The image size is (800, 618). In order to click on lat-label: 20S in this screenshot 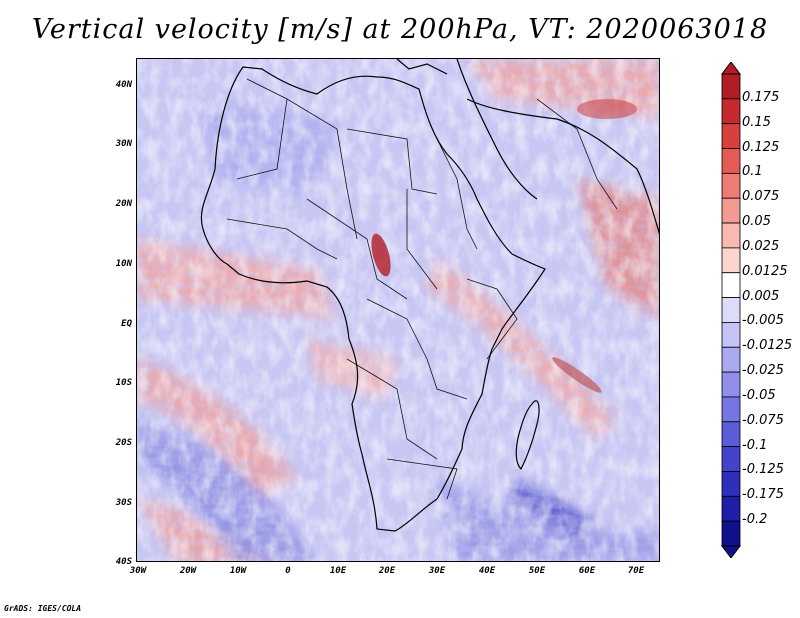, I will do `click(123, 443)`.